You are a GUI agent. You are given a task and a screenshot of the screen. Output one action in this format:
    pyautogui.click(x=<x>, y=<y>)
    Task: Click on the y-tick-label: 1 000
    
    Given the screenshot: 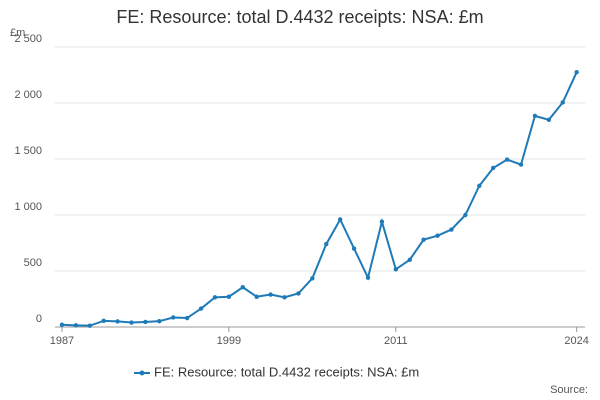 What is the action you would take?
    pyautogui.click(x=28, y=207)
    